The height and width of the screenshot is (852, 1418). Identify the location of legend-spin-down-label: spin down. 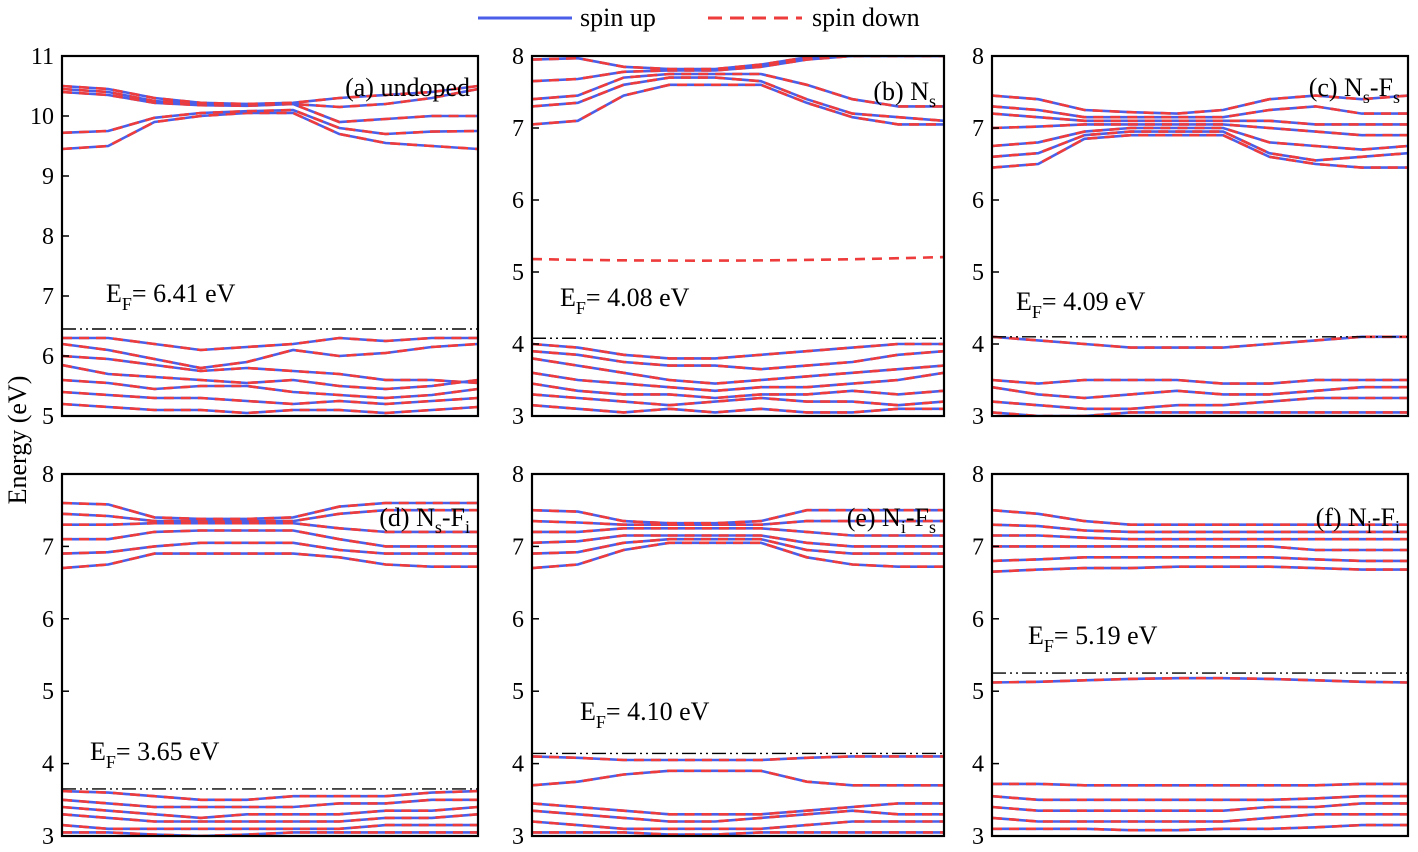
(866, 17).